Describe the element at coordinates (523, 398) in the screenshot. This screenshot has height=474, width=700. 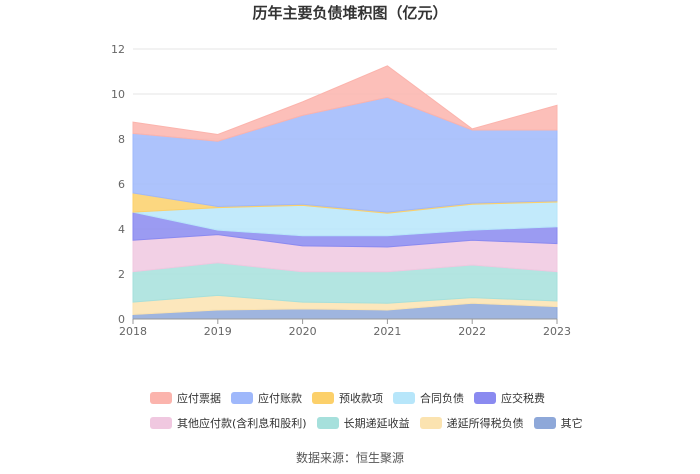
I see `legend-label: 应交税费` at that location.